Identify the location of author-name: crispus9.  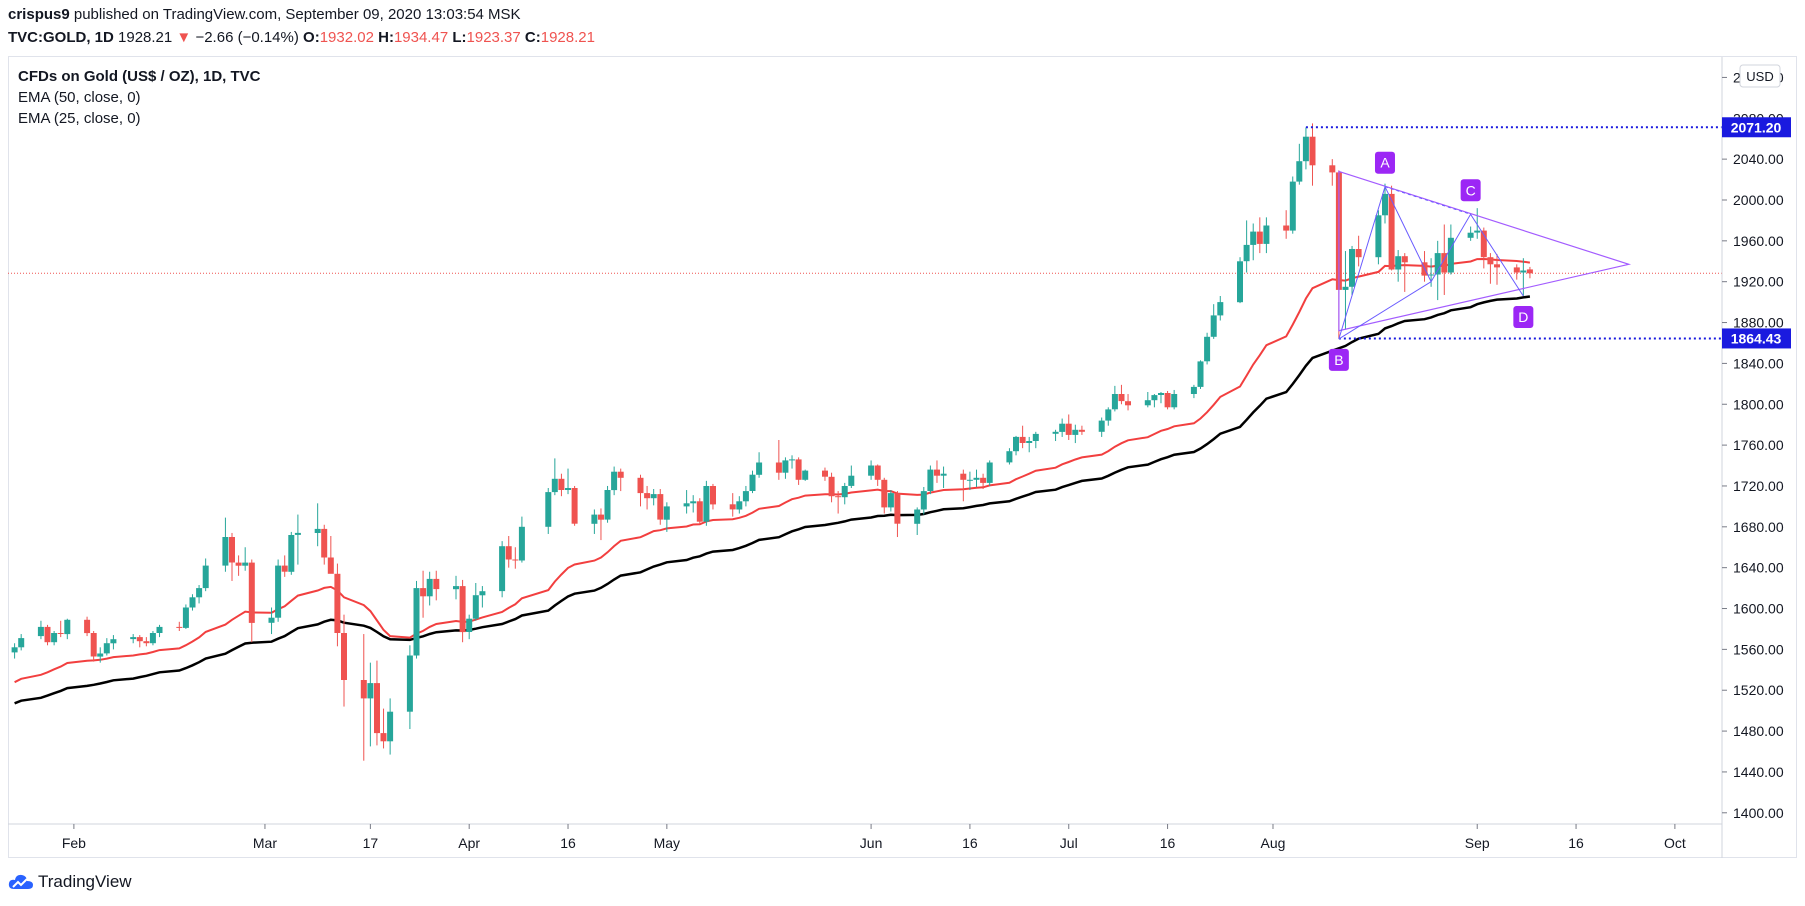
(39, 14).